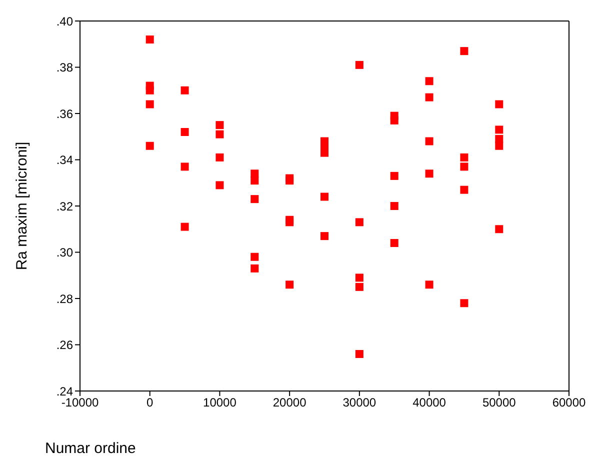 The image size is (603, 467). Describe the element at coordinates (220, 403) in the screenshot. I see `x-tick-label: 10000` at that location.